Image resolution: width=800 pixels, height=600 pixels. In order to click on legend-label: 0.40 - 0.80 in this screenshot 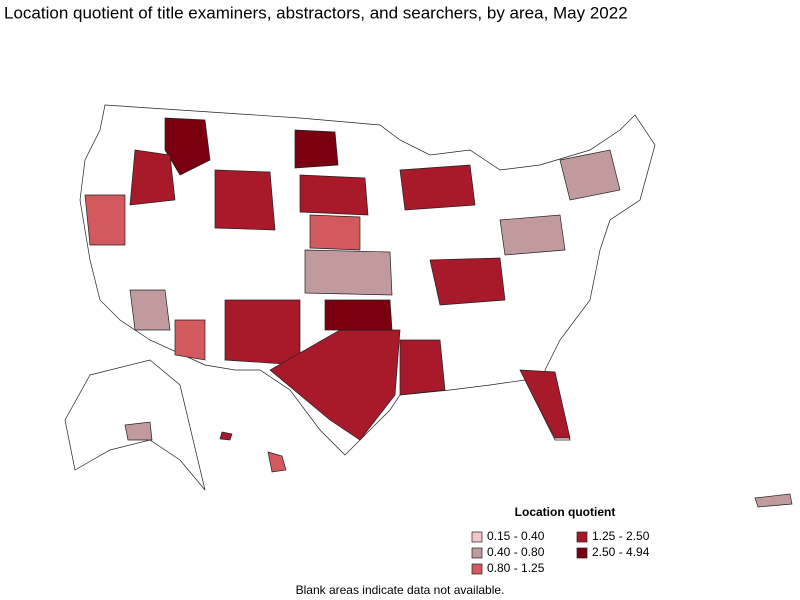, I will do `click(516, 552)`.